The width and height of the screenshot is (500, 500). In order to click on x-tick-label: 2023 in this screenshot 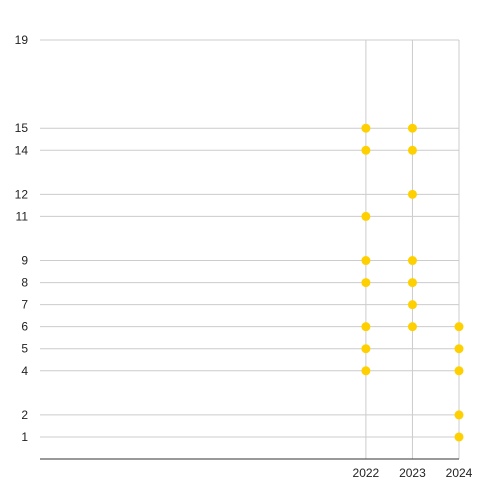, I will do `click(412, 473)`.